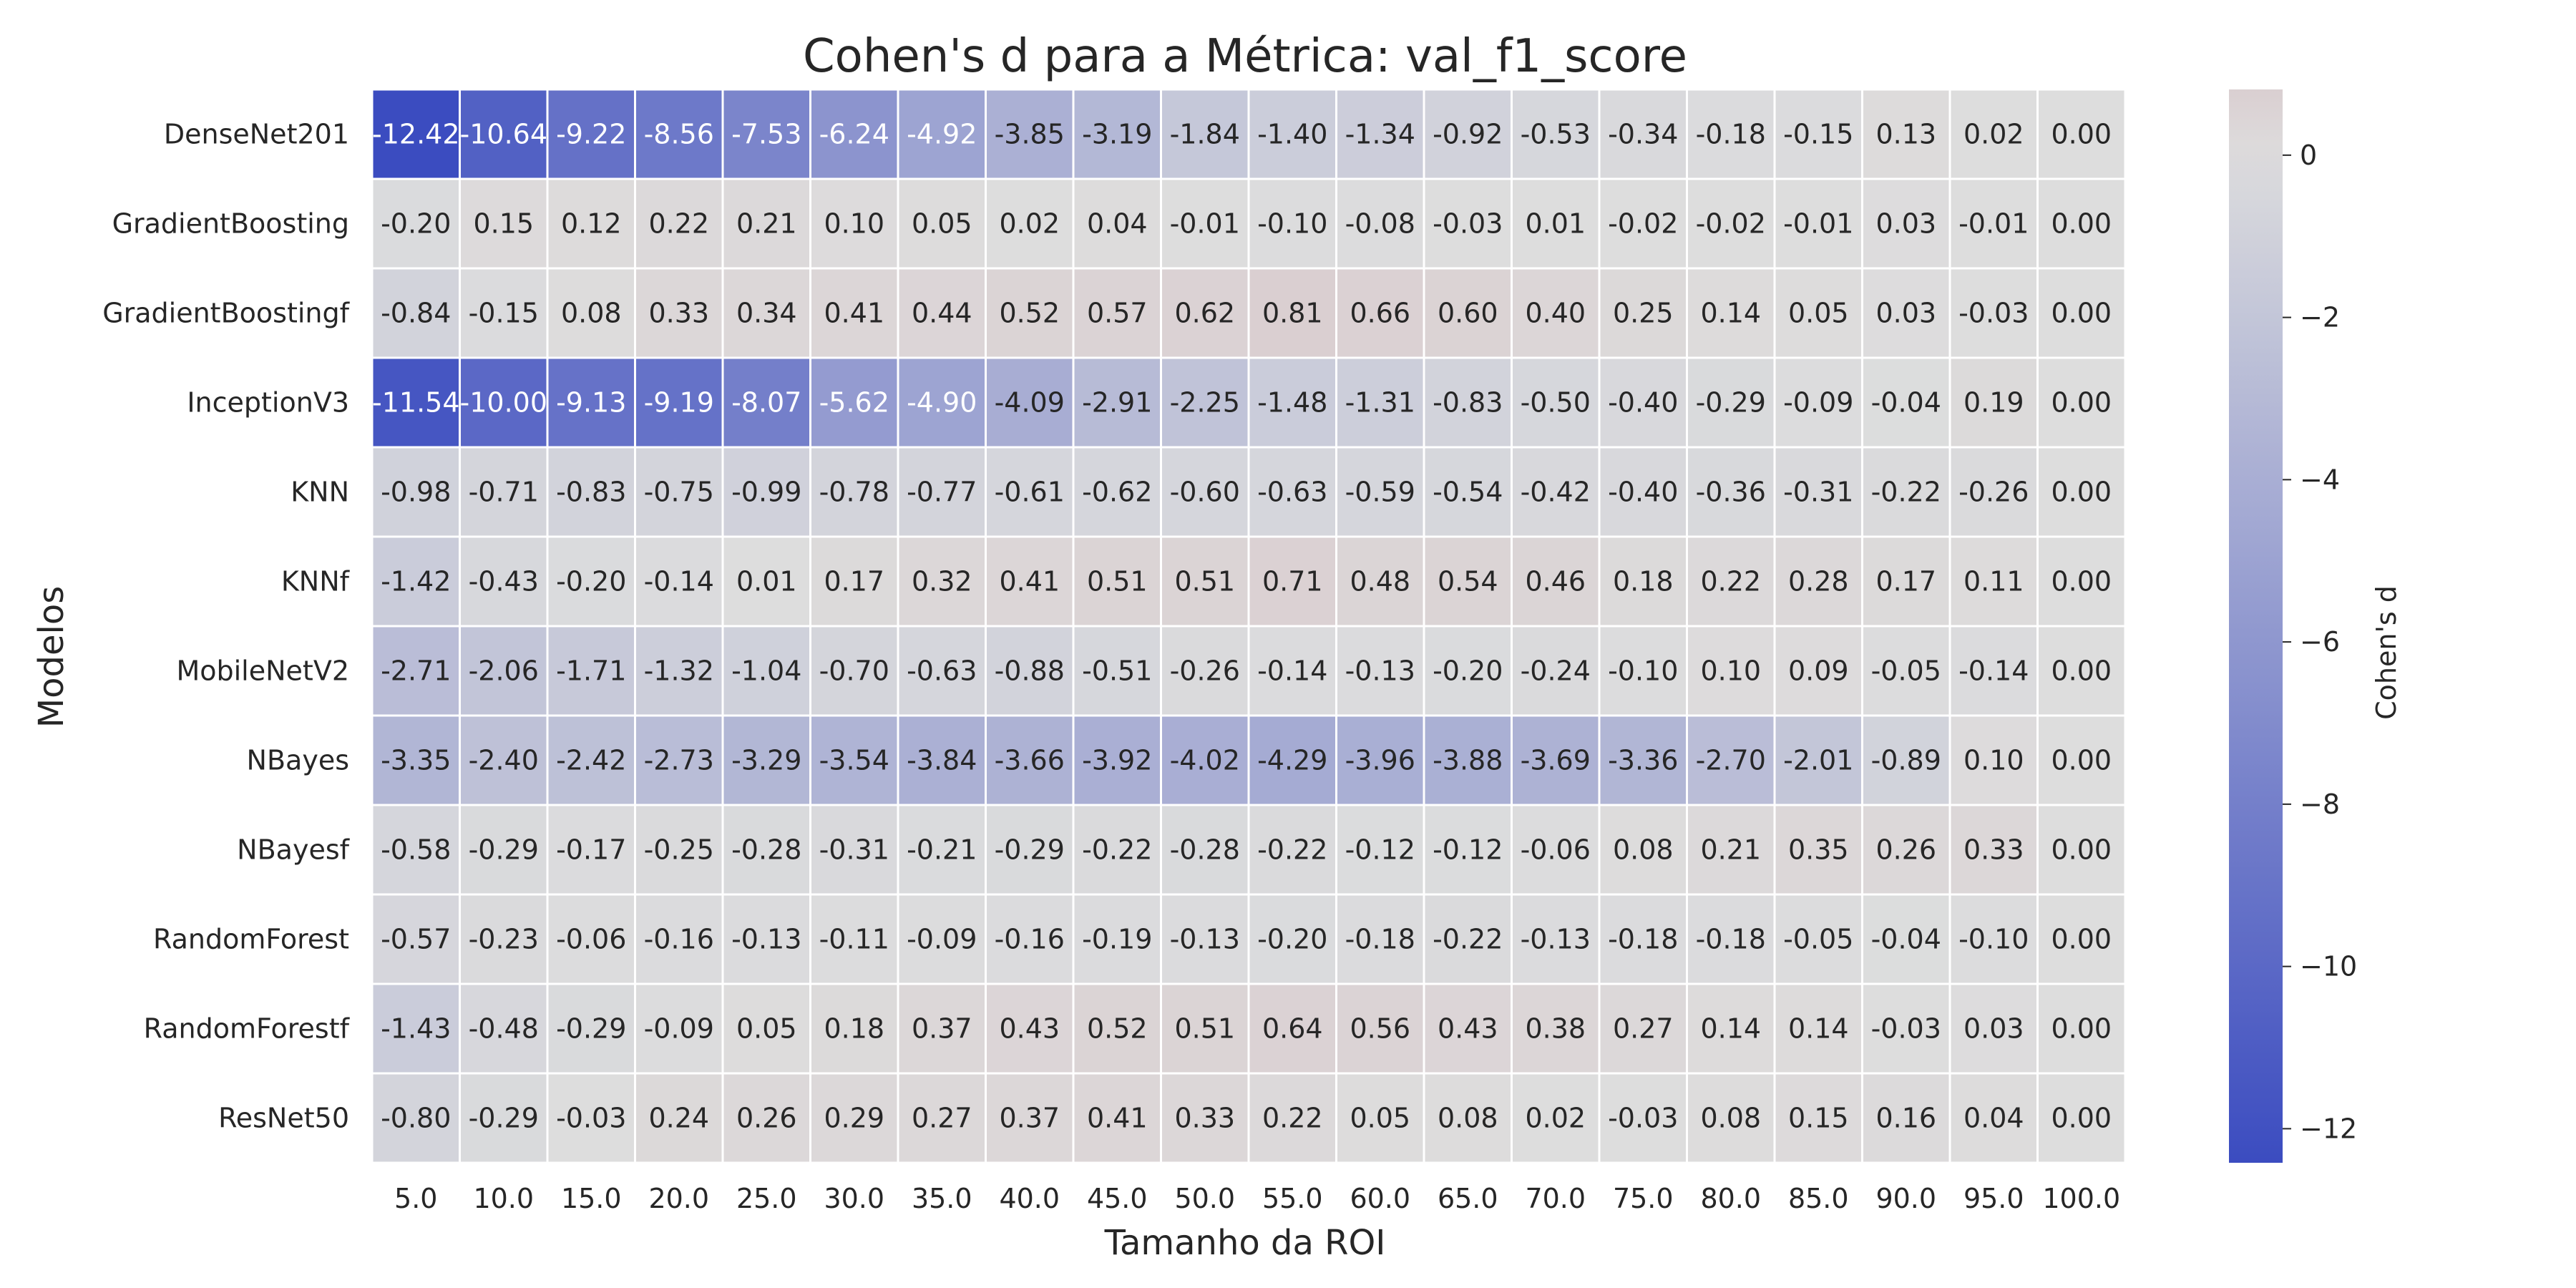 This screenshot has width=2576, height=1288. Describe the element at coordinates (1468, 581) in the screenshot. I see `cell-value-label: 0.54` at that location.